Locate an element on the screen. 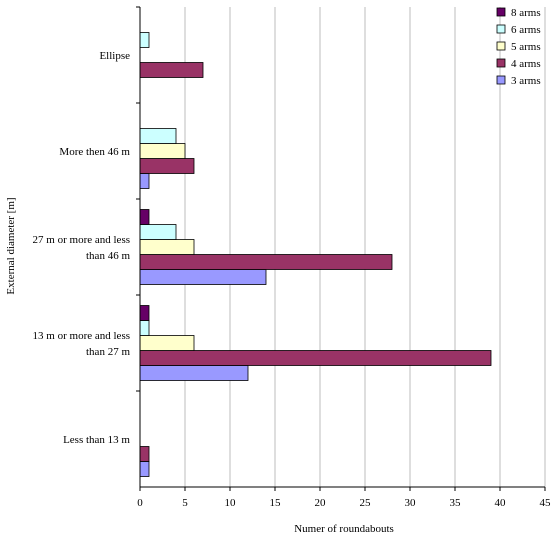  category-label: 27 m or more and less is located at coordinates (81, 240).